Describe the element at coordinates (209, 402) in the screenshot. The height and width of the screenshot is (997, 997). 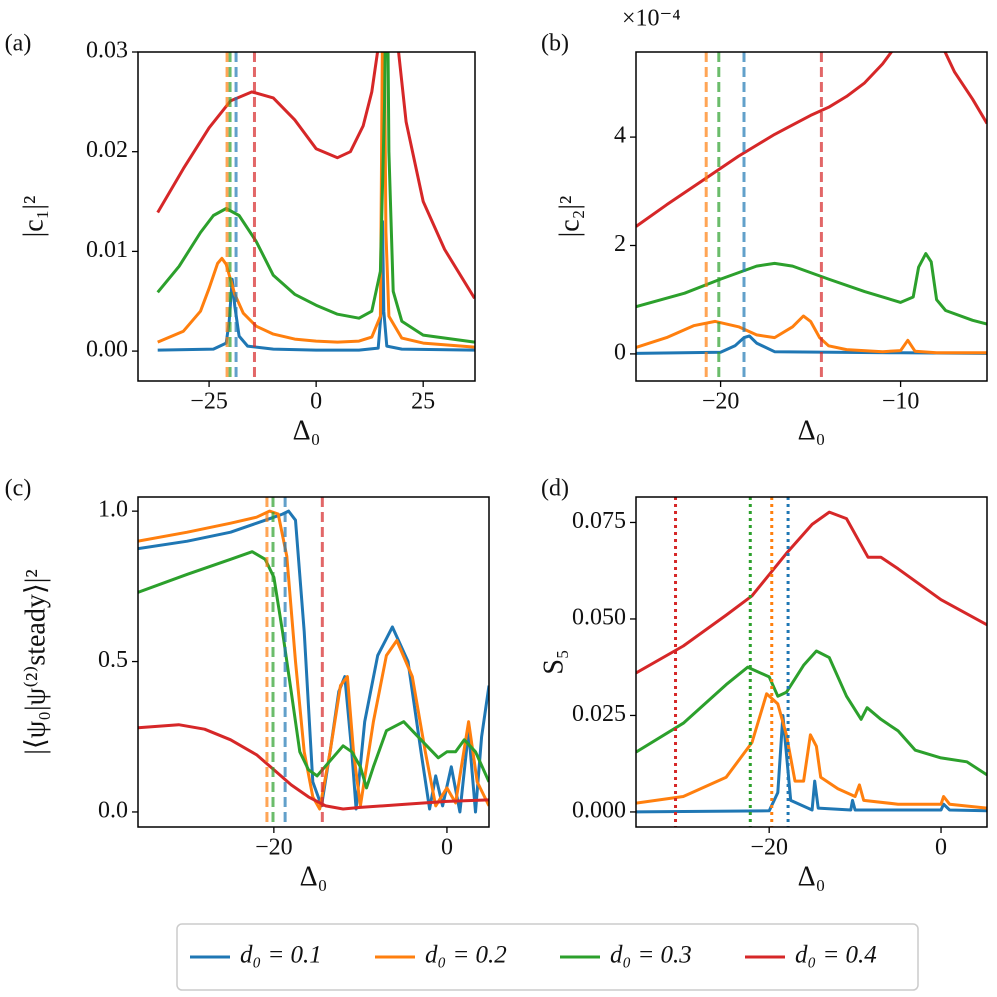
I see `x-tick-label: −25` at that location.